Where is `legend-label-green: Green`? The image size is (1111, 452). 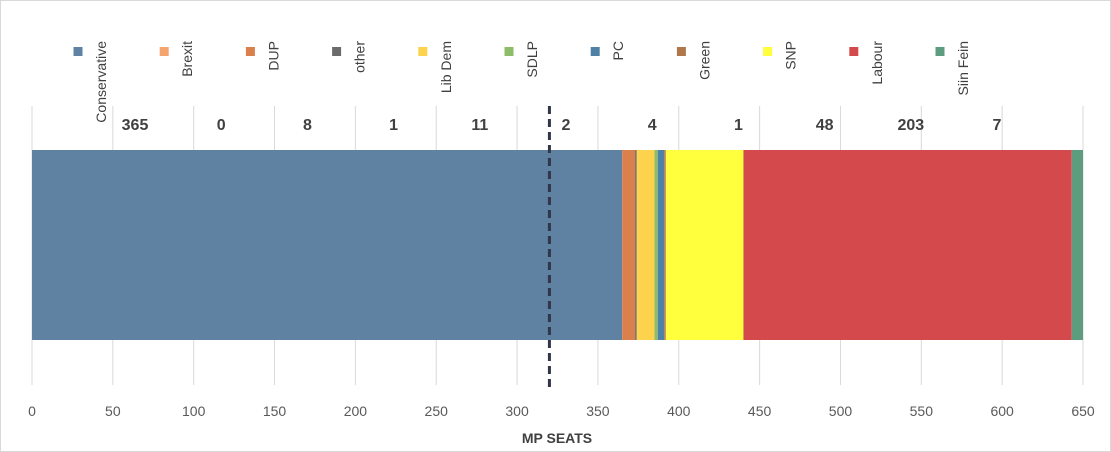
legend-label-green: Green is located at coordinates (704, 60).